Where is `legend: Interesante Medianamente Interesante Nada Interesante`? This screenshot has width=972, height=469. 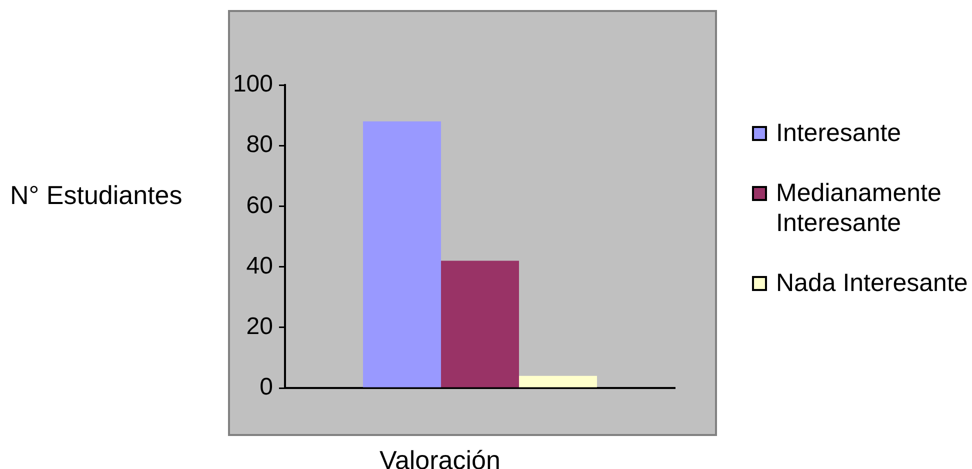 legend: Interesante Medianamente Interesante Nada Interesante is located at coordinates (862, 208).